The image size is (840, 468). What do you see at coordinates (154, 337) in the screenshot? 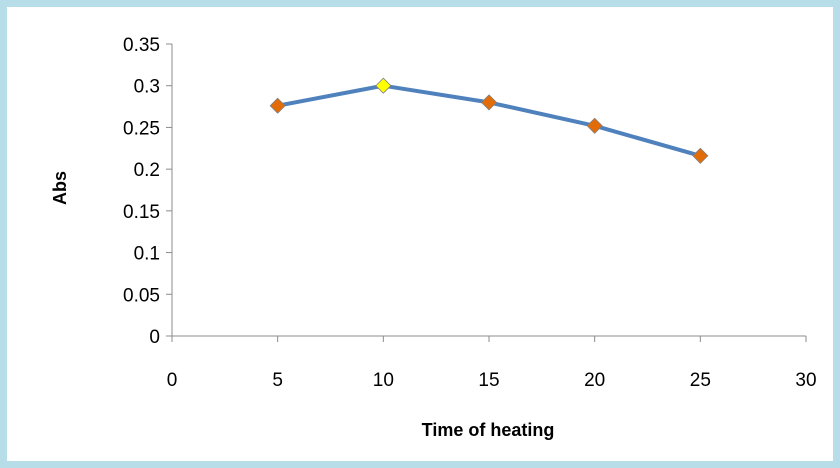
I see `y-tick-label: 0` at bounding box center [154, 337].